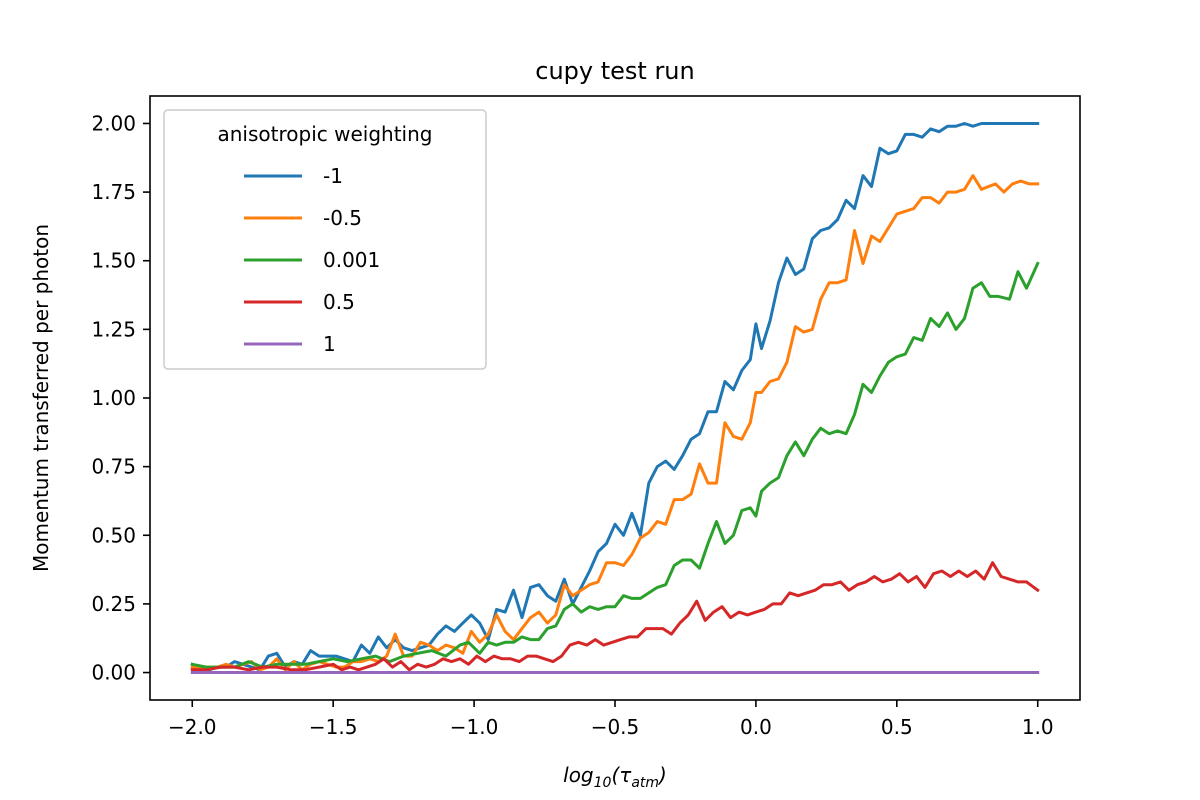  I want to click on y-axis: 0.00 0.25 0.50 0.75 1.00 1.25 1.50 1.75 2.00, so click(120, 398).